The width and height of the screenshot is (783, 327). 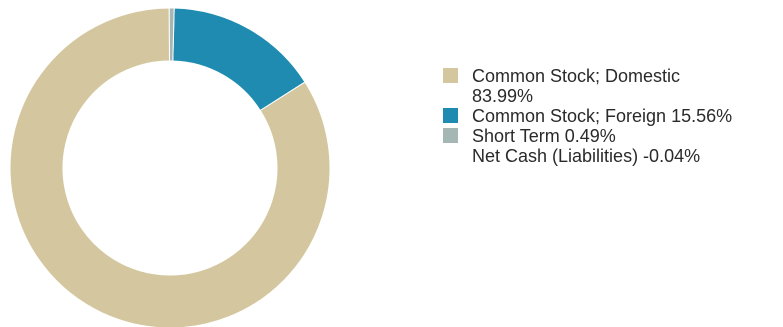 I want to click on legend-swatch-common-stock-domestic, so click(x=450, y=75).